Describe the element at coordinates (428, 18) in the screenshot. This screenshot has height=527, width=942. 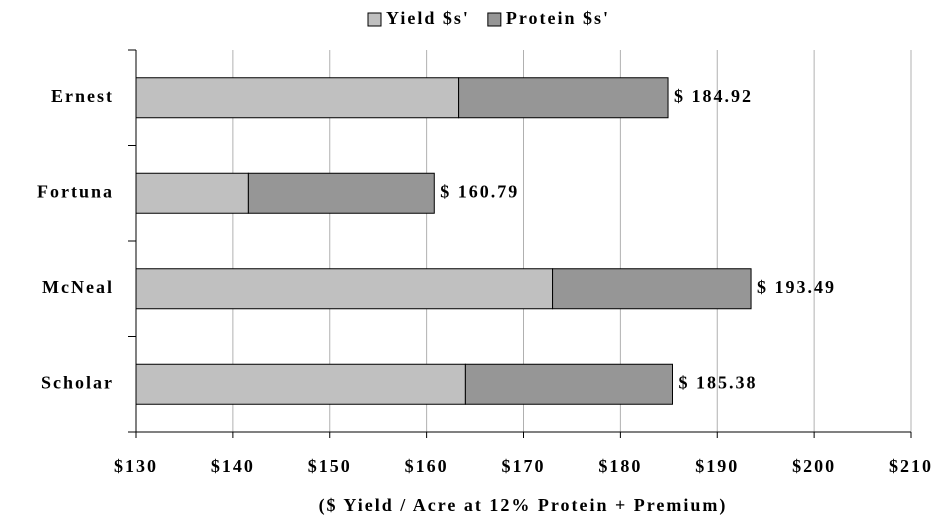
I see `legend-label: Yield $s'` at that location.